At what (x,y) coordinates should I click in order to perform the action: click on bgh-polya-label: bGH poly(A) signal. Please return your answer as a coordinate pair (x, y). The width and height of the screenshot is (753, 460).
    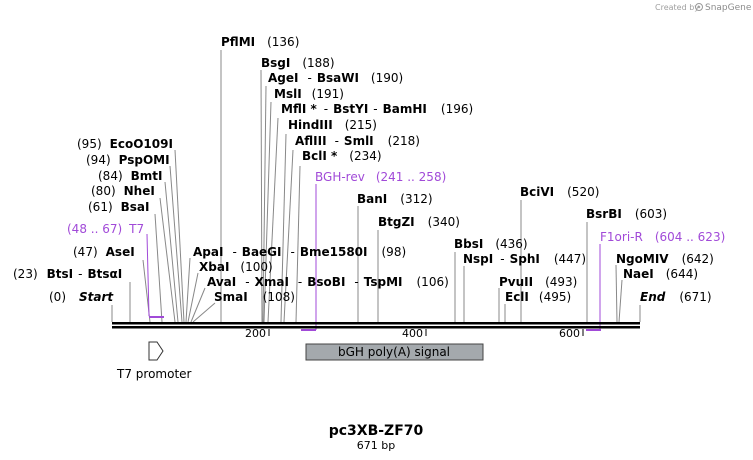
    Looking at the image, I should click on (394, 352).